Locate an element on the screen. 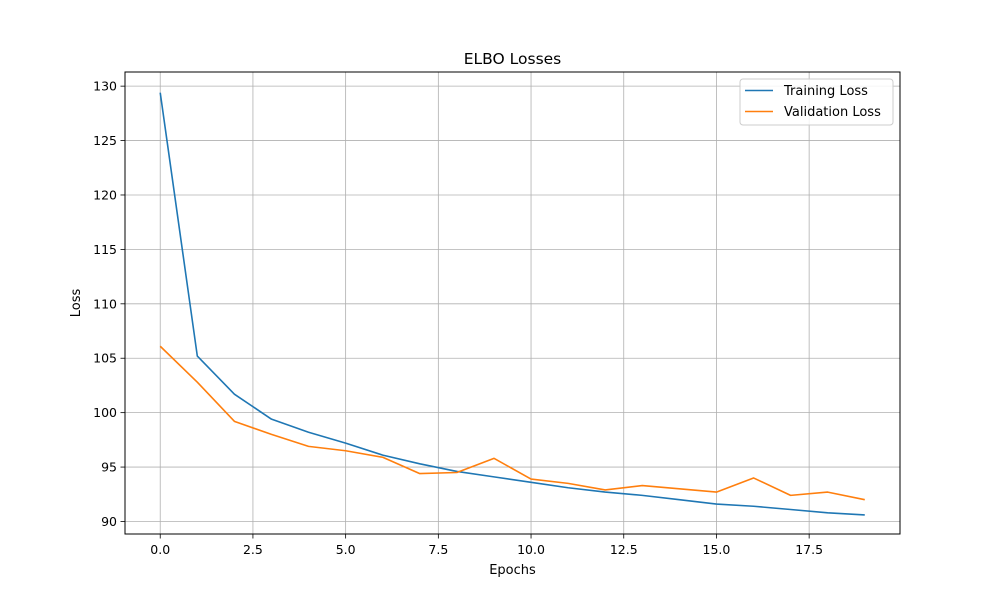 The image size is (1000, 600). y-tick-label: 130 is located at coordinates (105, 86).